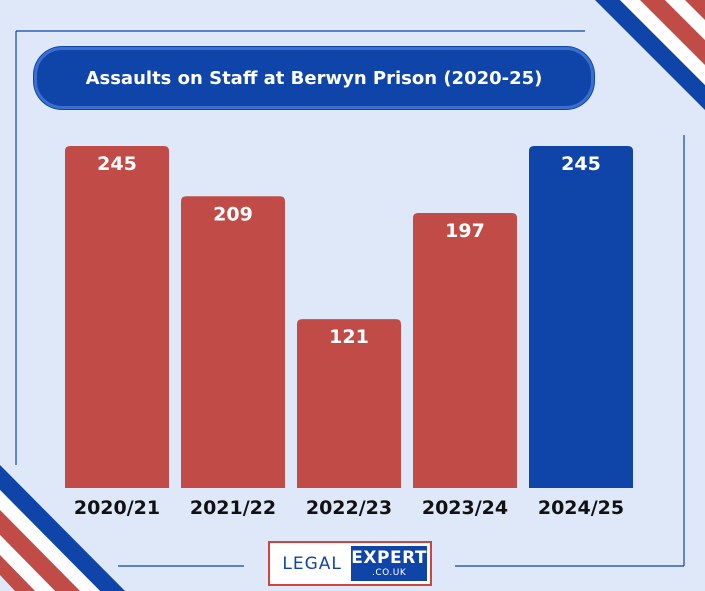  Describe the element at coordinates (465, 231) in the screenshot. I see `value-label: 197` at that location.